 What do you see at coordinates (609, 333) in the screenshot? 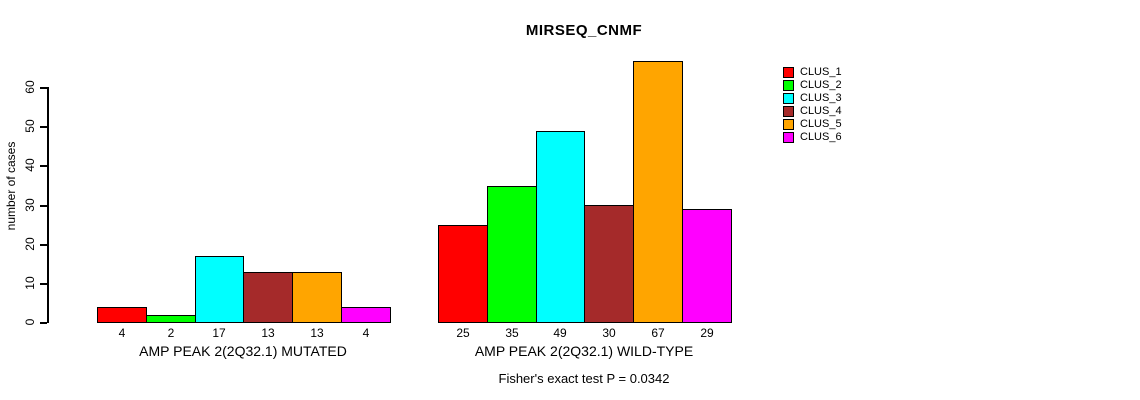
I see `bar-value-label-clus_4-group1: 30` at bounding box center [609, 333].